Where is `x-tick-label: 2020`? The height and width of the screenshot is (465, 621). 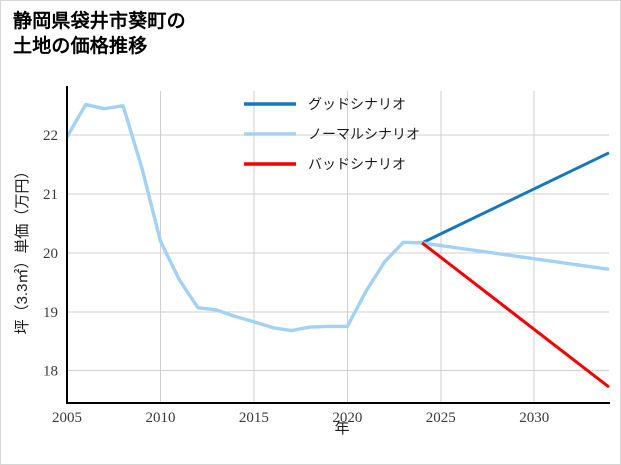 x-tick-label: 2020 is located at coordinates (347, 418).